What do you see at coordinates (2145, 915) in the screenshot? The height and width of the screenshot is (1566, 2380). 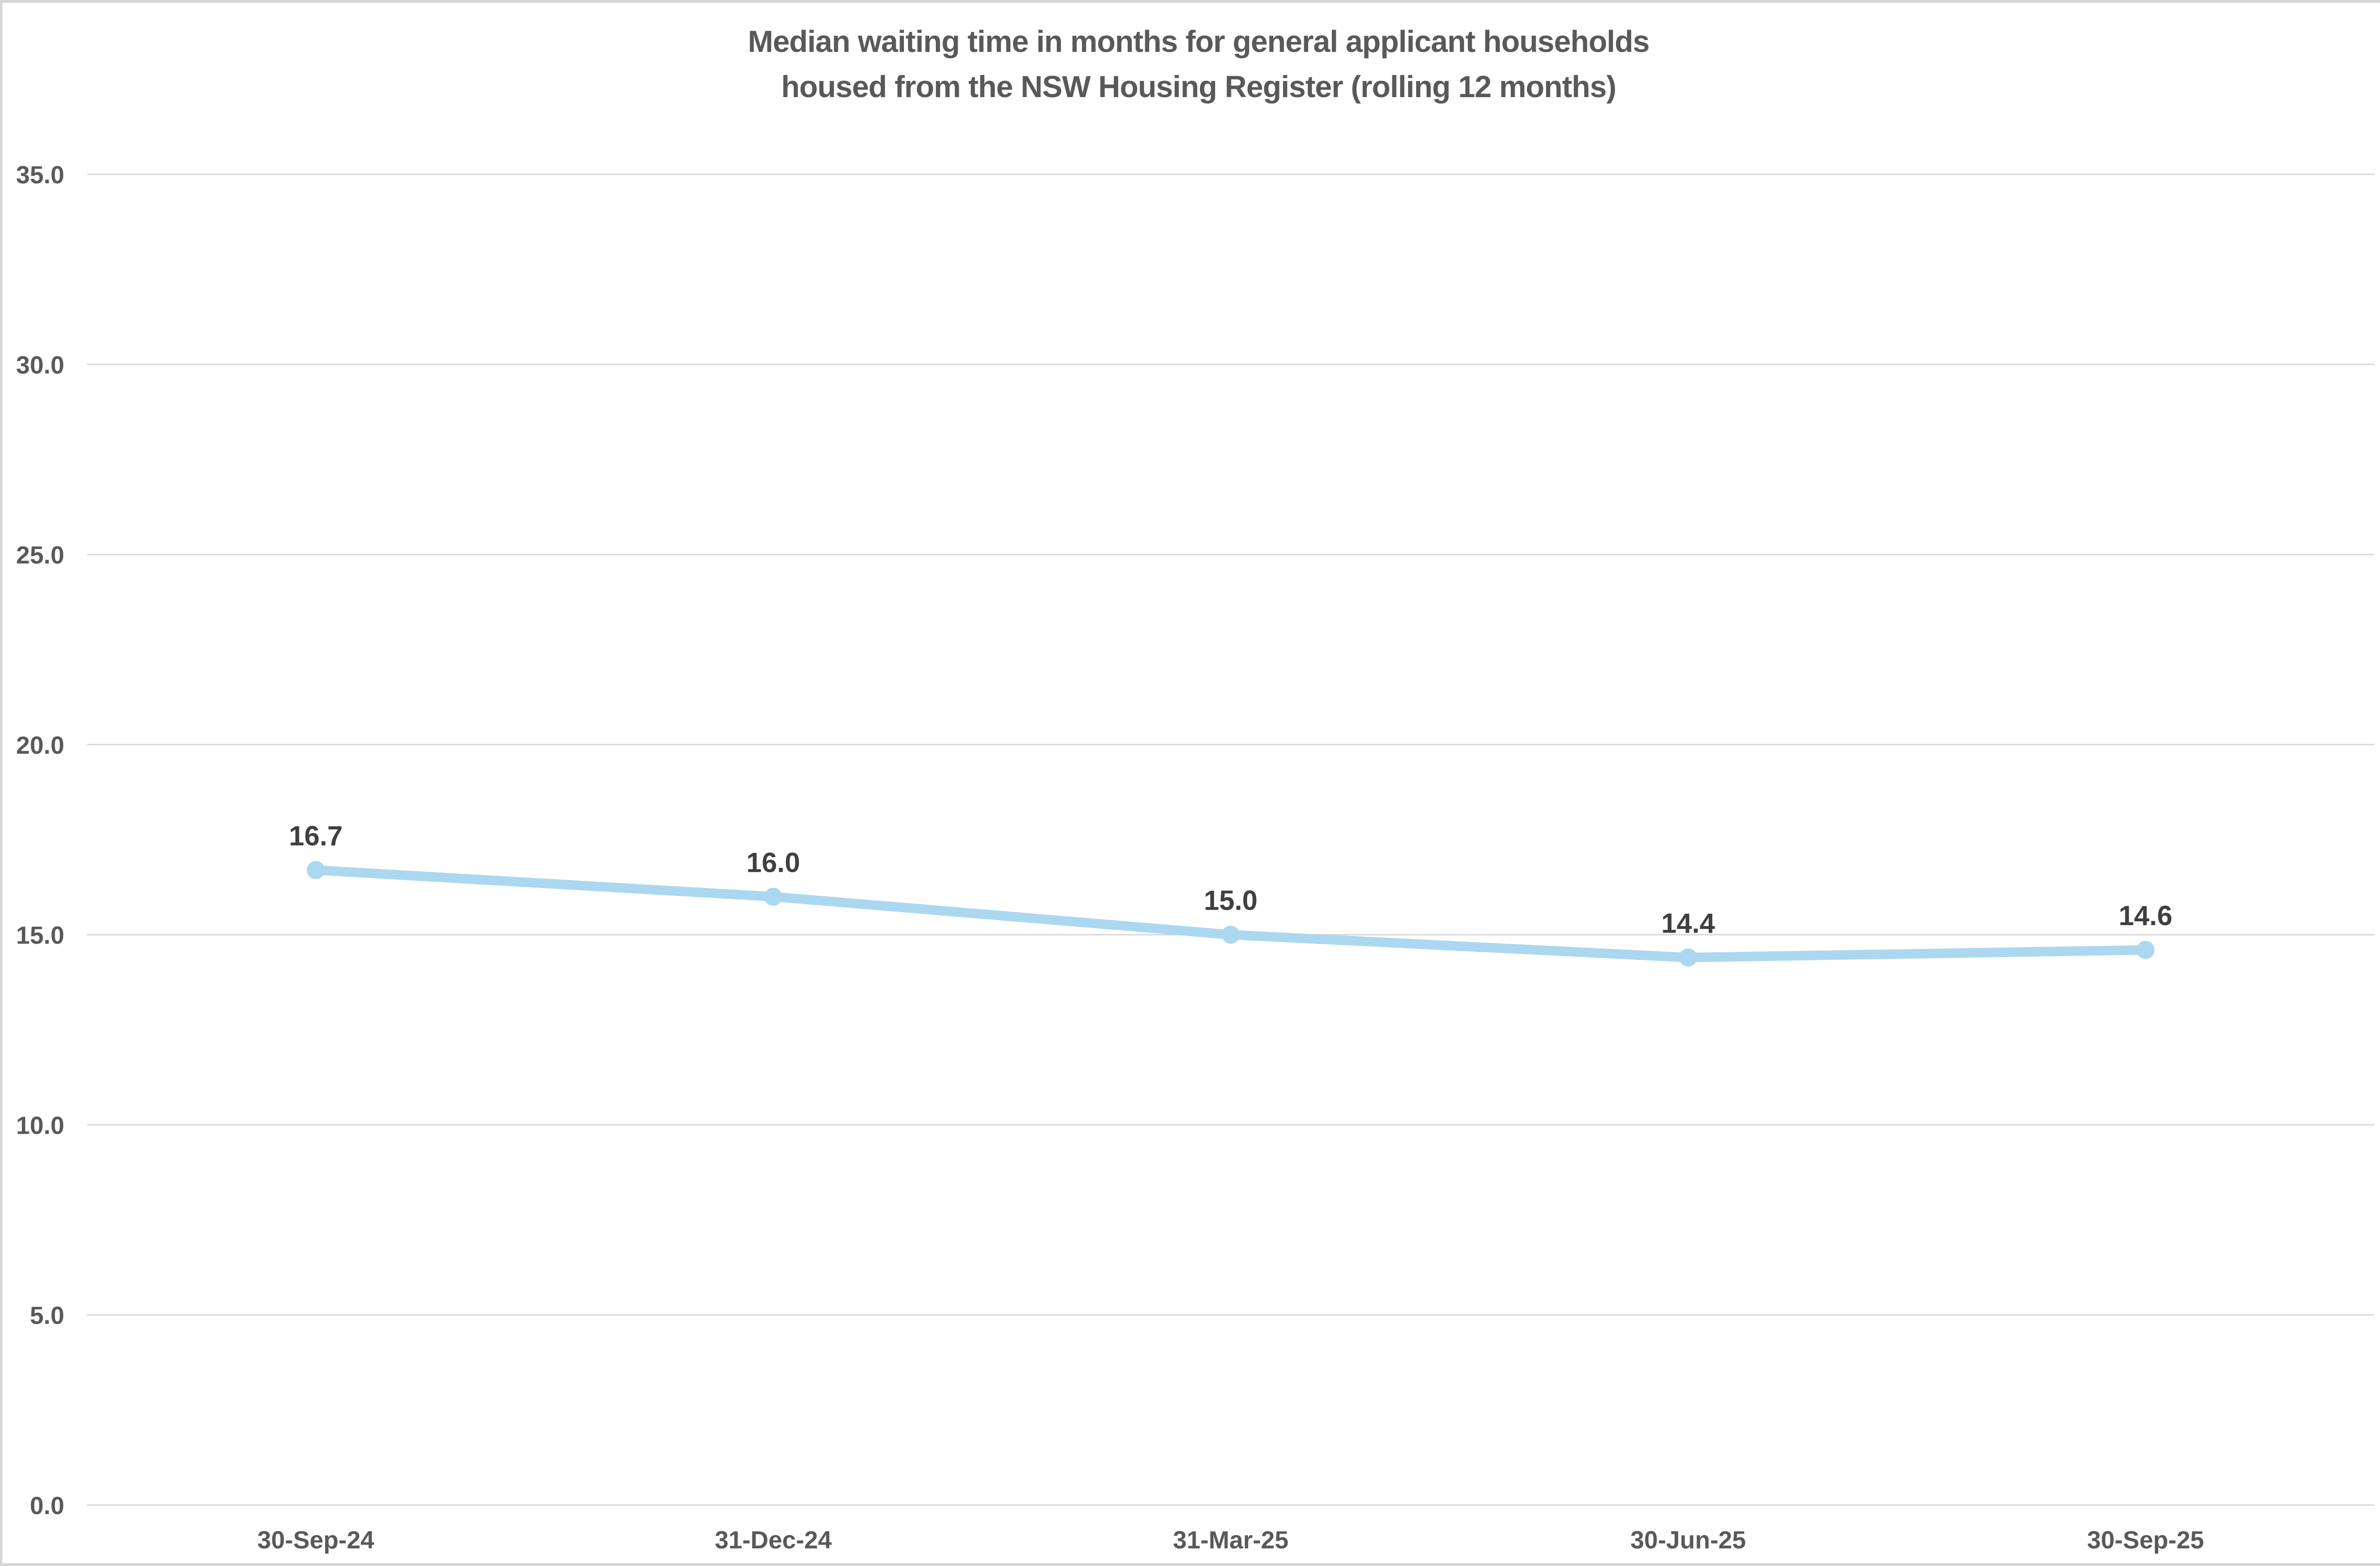 I see `data-label: 14.6` at bounding box center [2145, 915].